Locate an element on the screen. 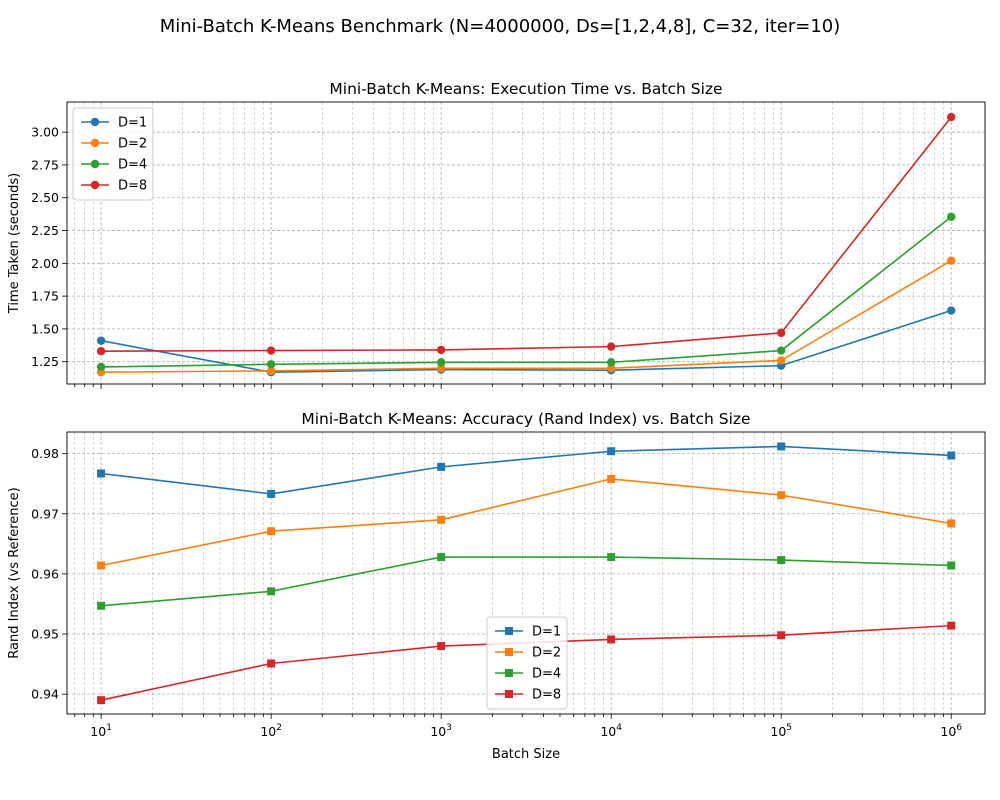 The width and height of the screenshot is (1000, 800). series-d4 is located at coordinates (526, 581).